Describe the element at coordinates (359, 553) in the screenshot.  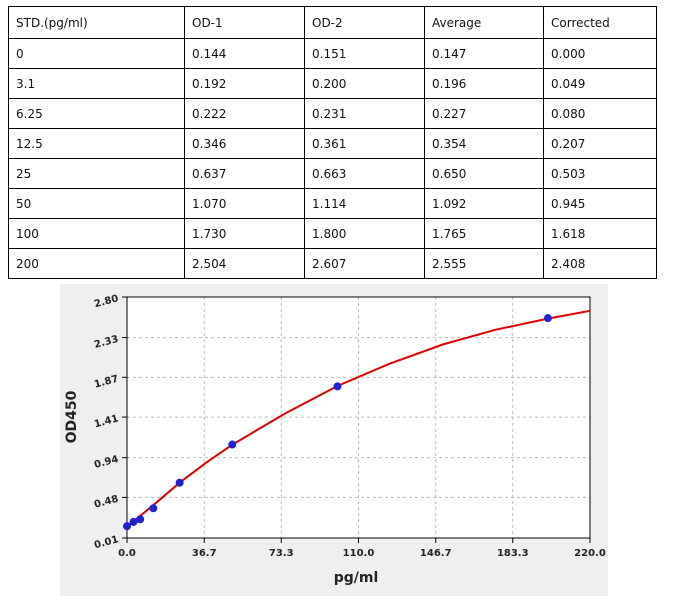
I see `x-tick-label: 110.0` at that location.